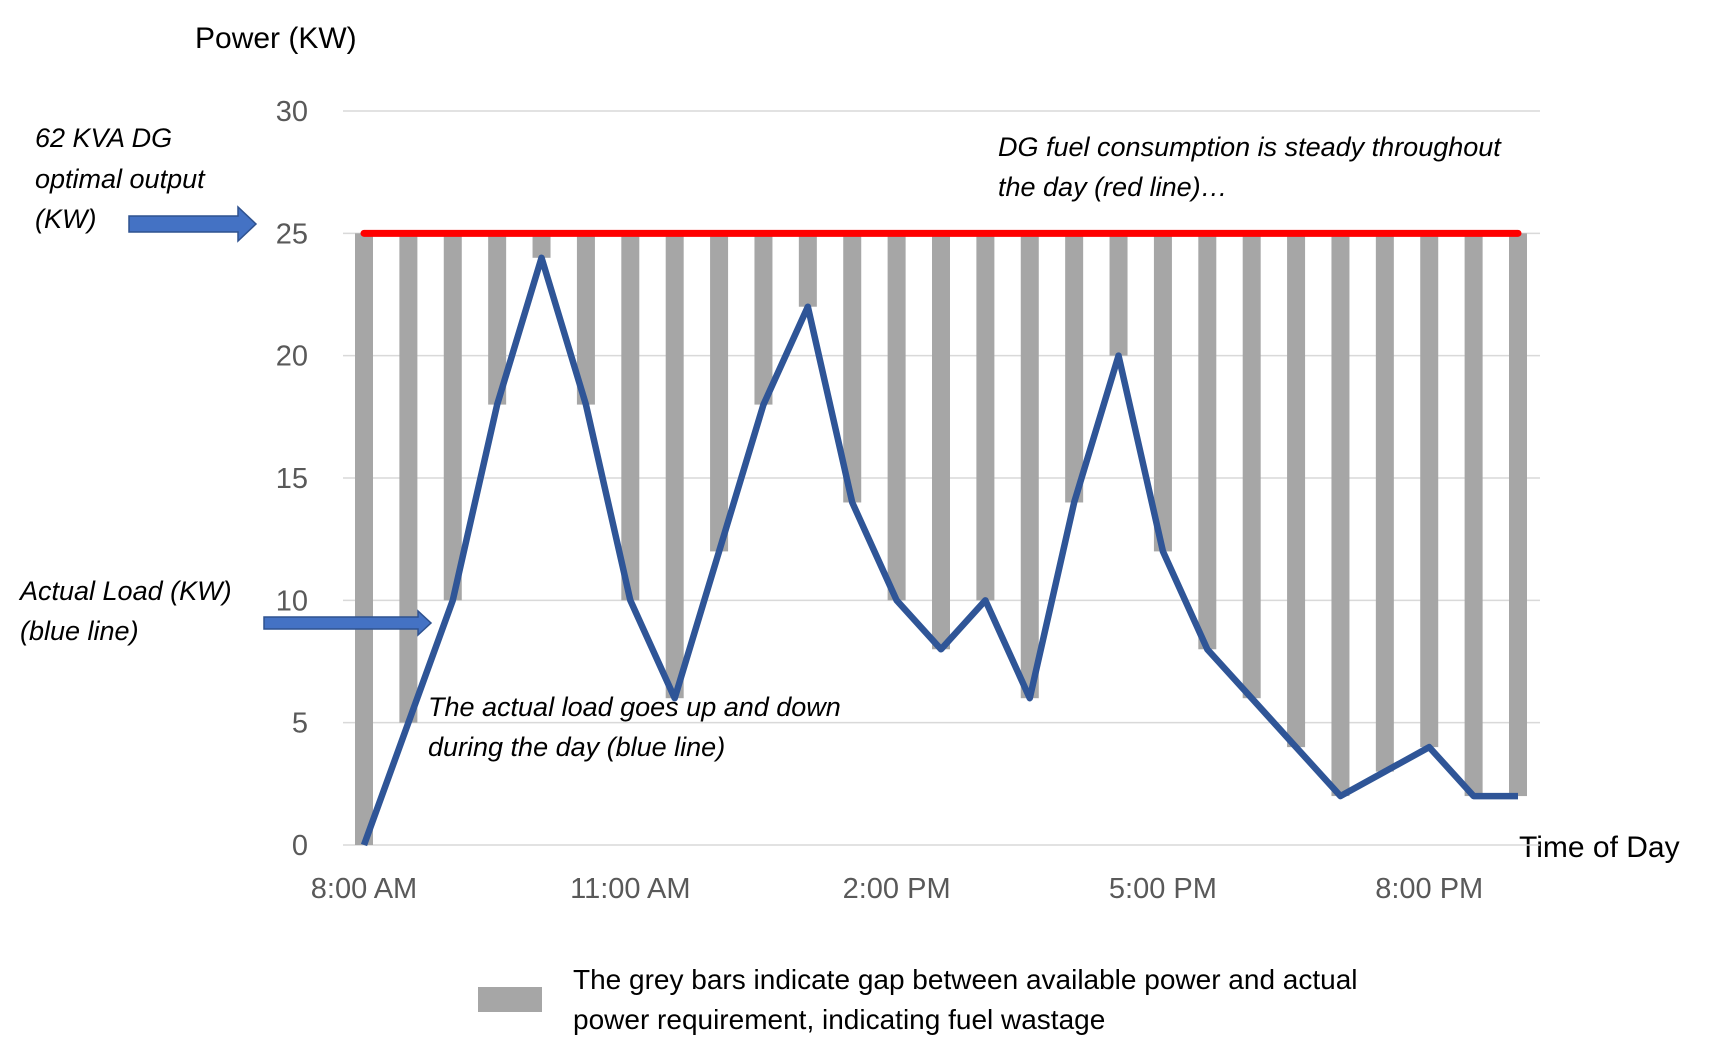  What do you see at coordinates (634, 707) in the screenshot?
I see `load-note-line-1: The actual load goes up and down` at bounding box center [634, 707].